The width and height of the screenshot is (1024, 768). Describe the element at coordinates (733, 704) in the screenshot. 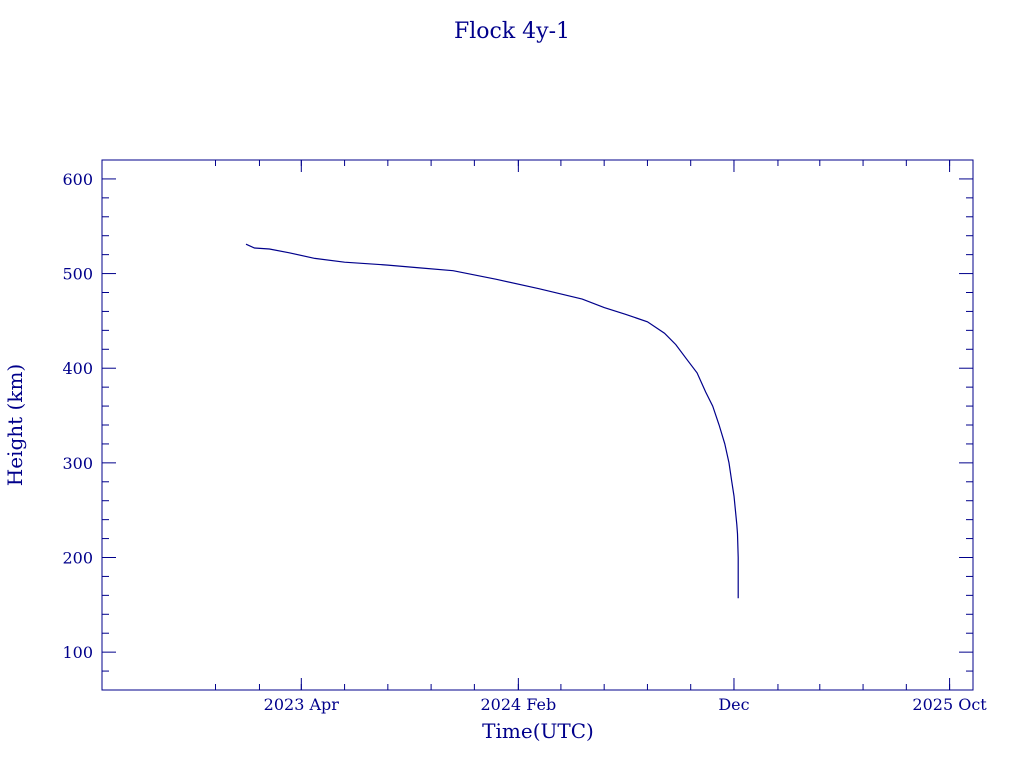

I see `x-tick-label: Dec` at that location.